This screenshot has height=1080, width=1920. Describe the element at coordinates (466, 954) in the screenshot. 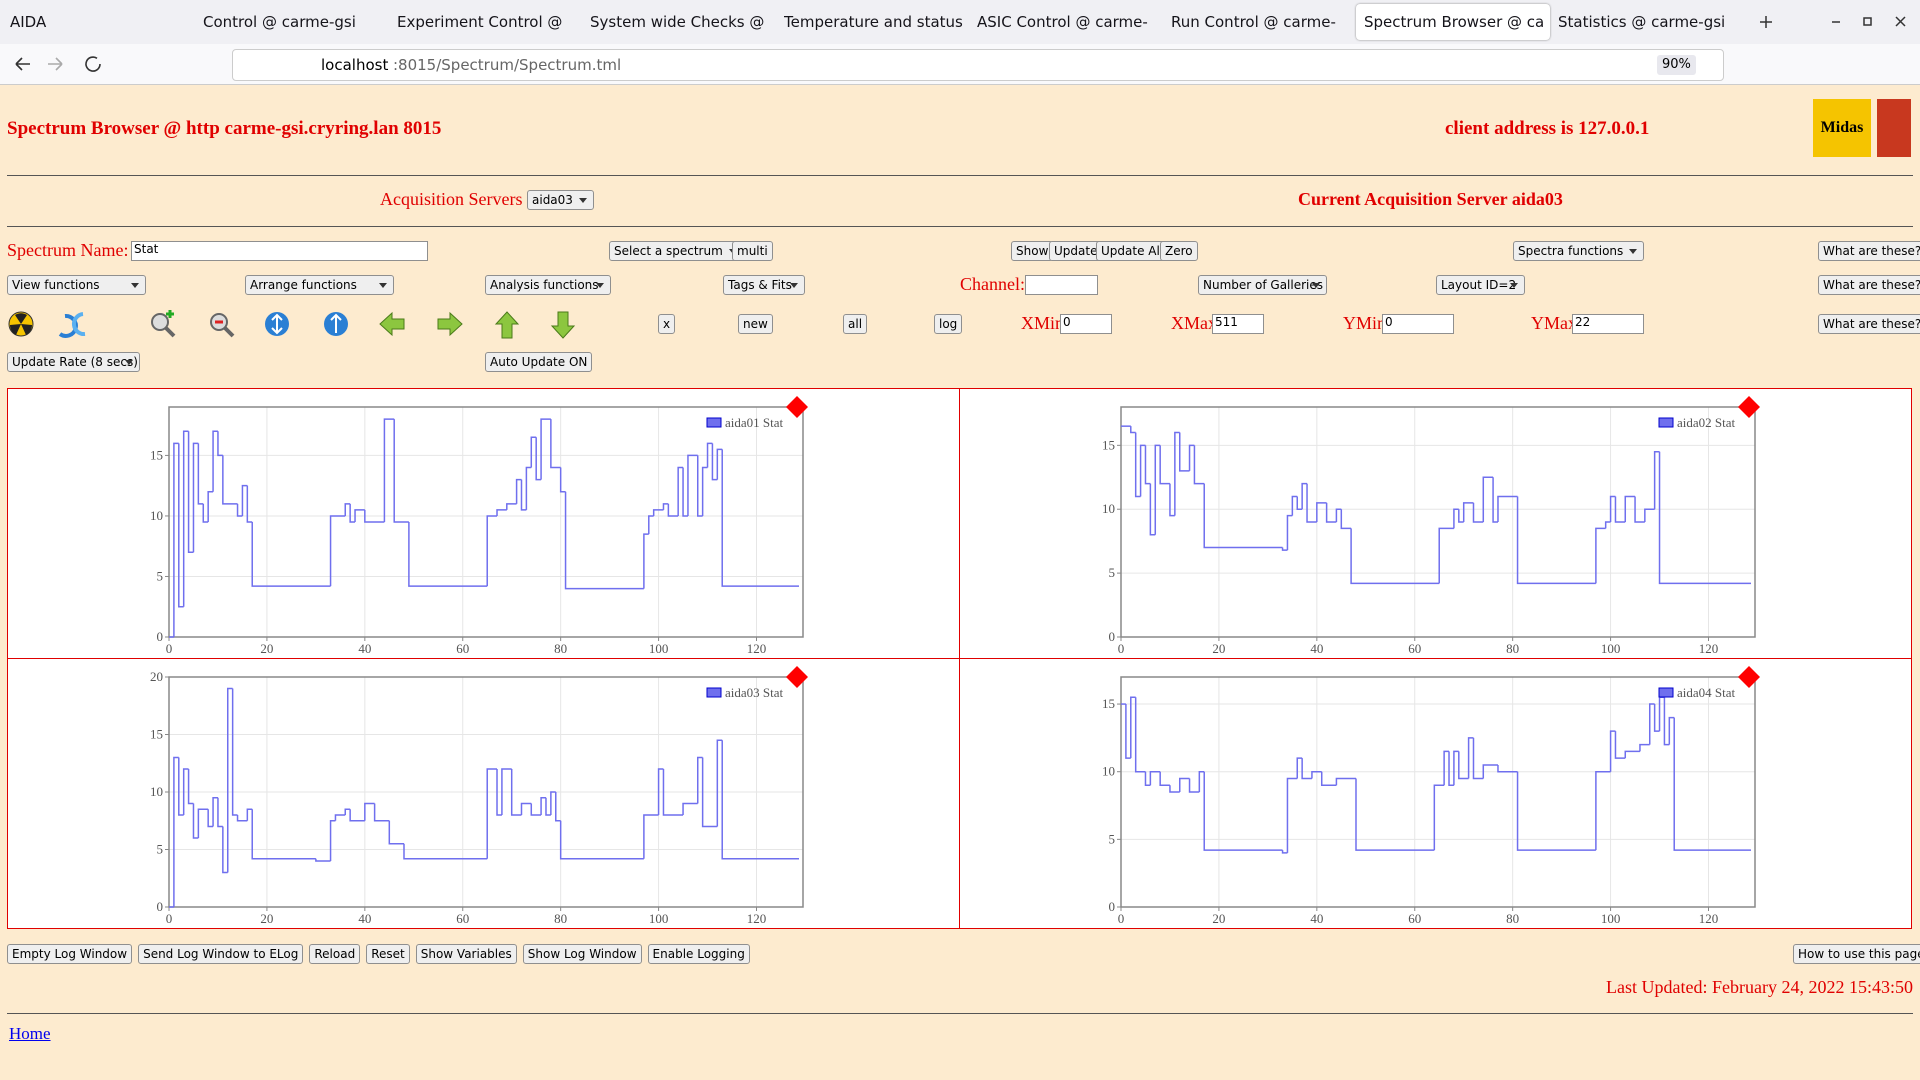

I see `footer-button: Show Variables` at that location.